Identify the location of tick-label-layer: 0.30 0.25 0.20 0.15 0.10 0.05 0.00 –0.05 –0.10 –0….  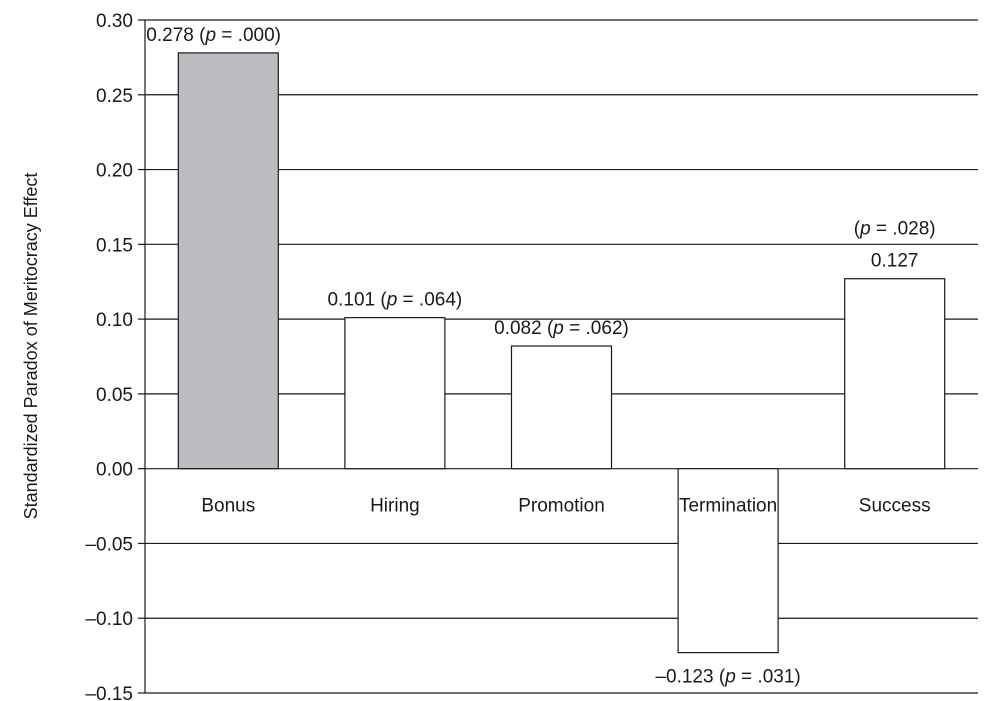
(109, 356).